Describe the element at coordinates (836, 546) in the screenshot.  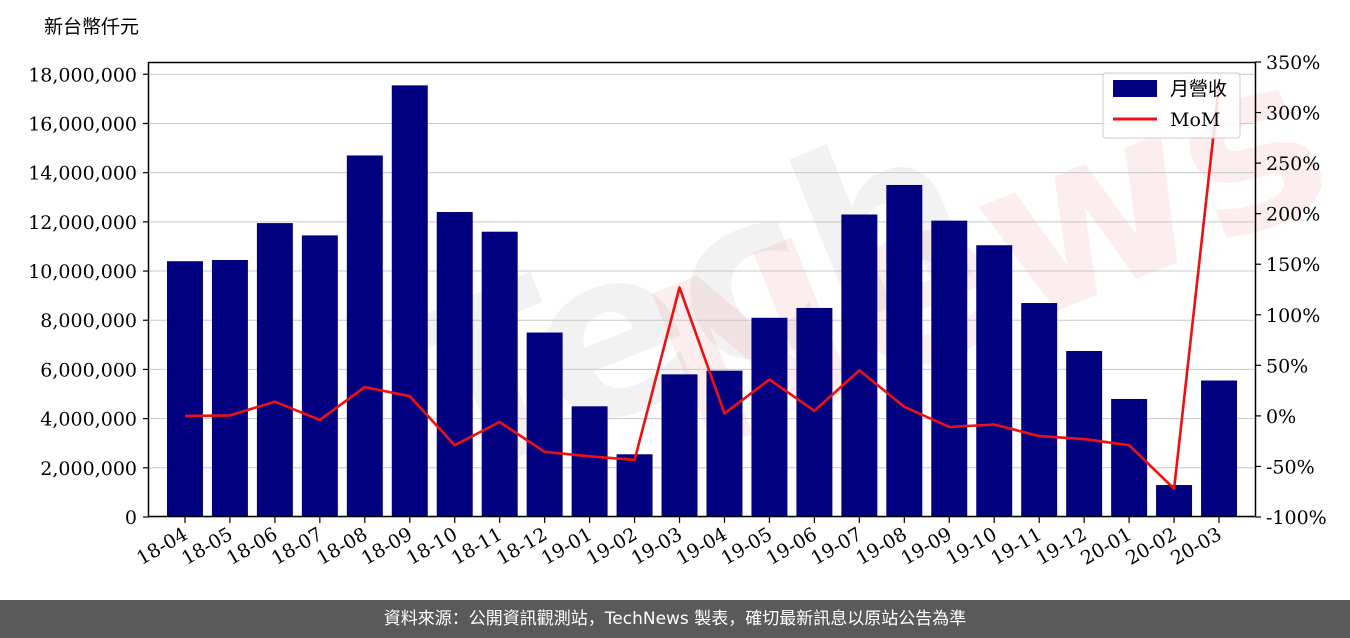
I see `x-tick-label: 19-07` at that location.